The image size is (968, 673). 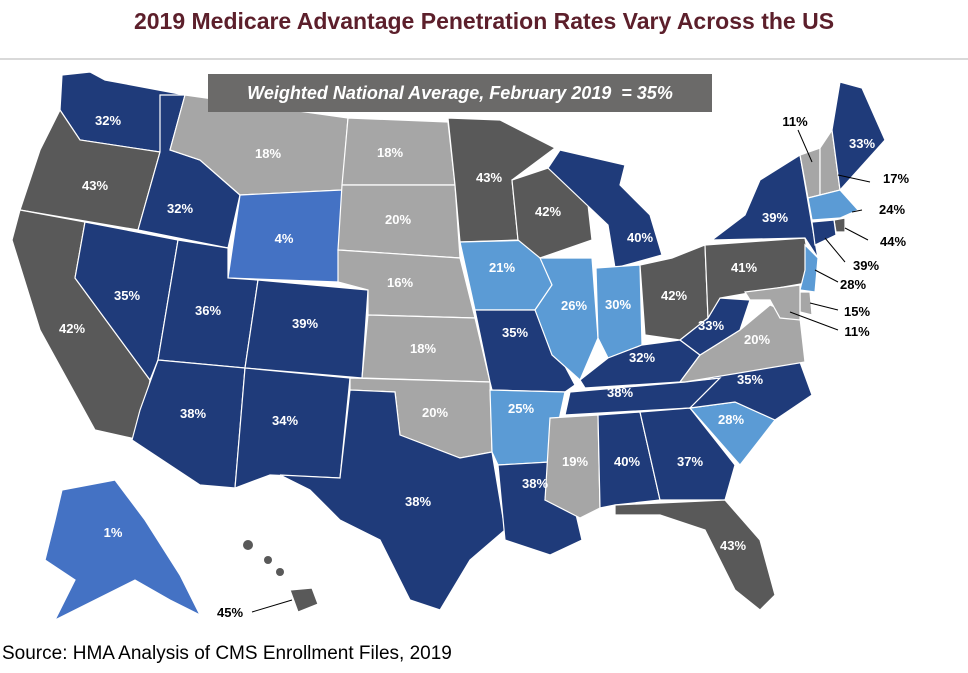 I want to click on leader-ct, so click(x=835, y=250).